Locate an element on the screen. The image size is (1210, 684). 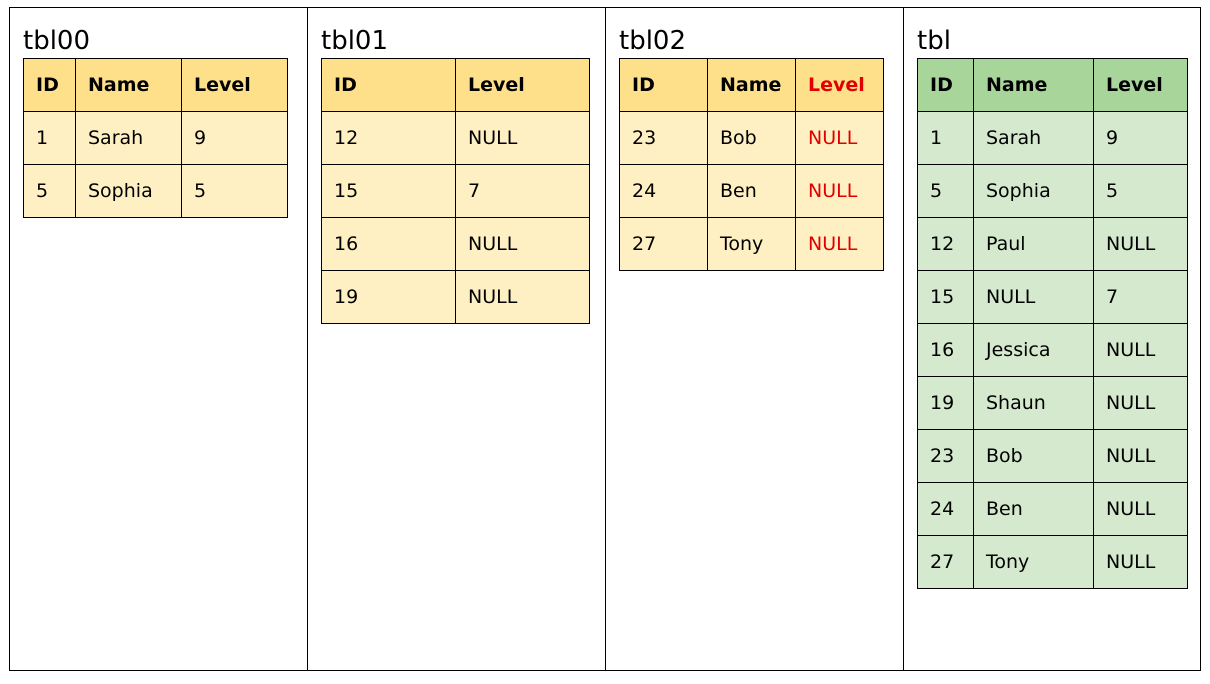
panel-title-tbl02: tbl02 is located at coordinates (653, 41).